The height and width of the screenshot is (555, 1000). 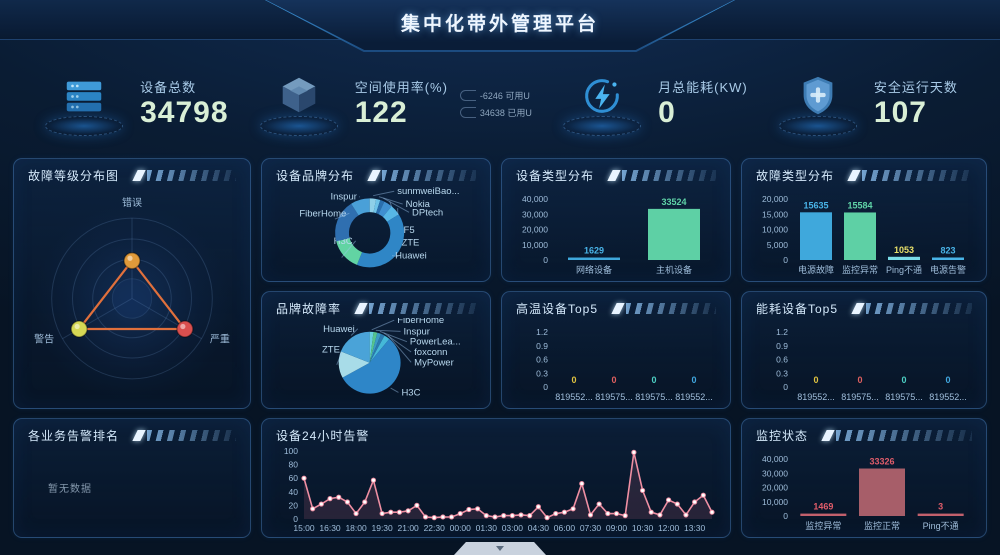 I want to click on svg-text: 15635, so click(x=815, y=205).